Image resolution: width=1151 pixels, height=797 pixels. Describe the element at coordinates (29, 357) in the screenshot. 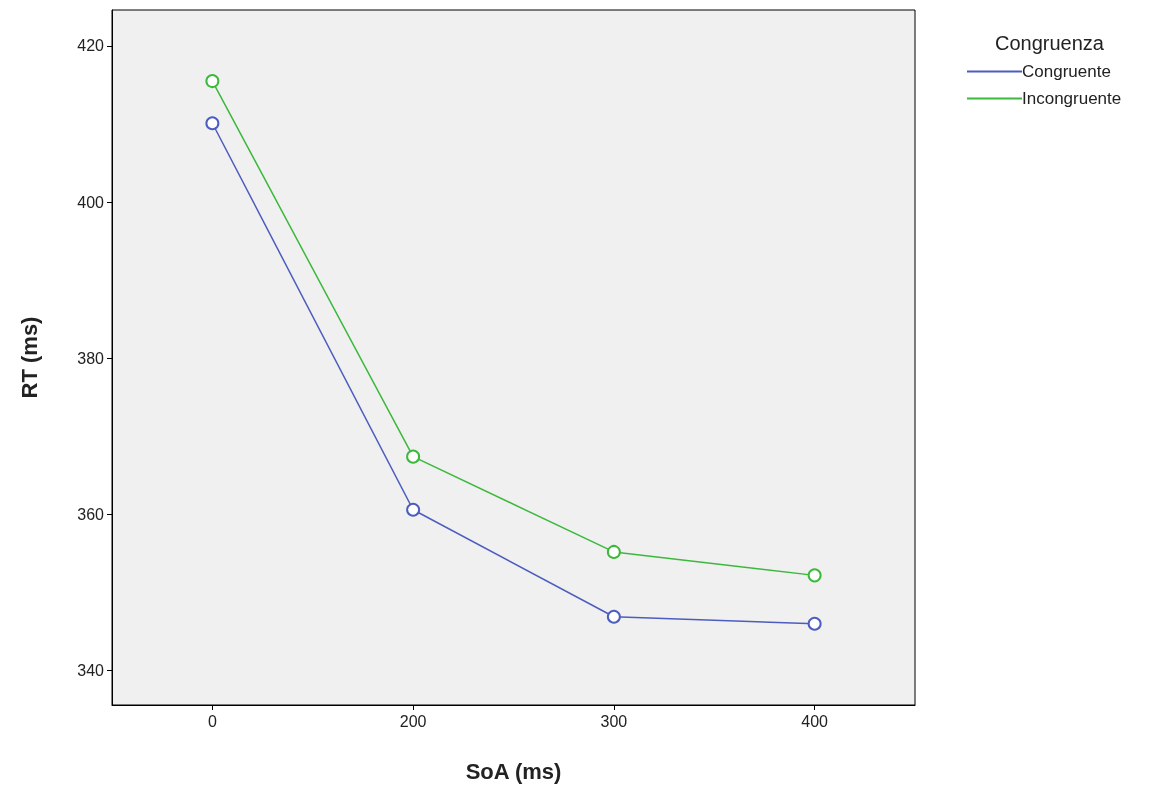

I see `y-axis-title: RT (ms)` at that location.